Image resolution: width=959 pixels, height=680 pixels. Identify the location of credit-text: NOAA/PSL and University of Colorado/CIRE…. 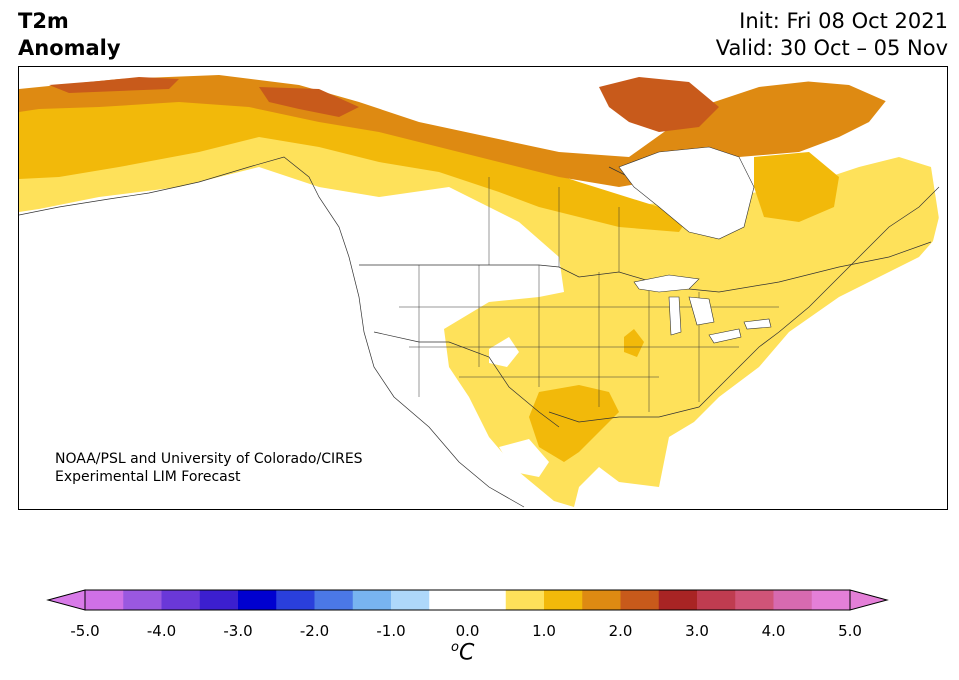
(209, 468).